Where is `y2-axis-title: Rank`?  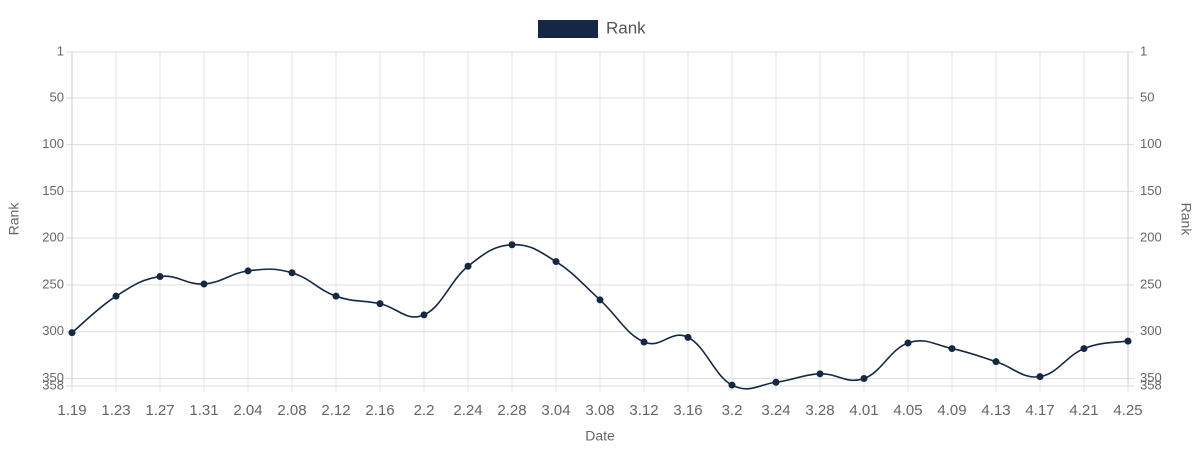 y2-axis-title: Rank is located at coordinates (1186, 220).